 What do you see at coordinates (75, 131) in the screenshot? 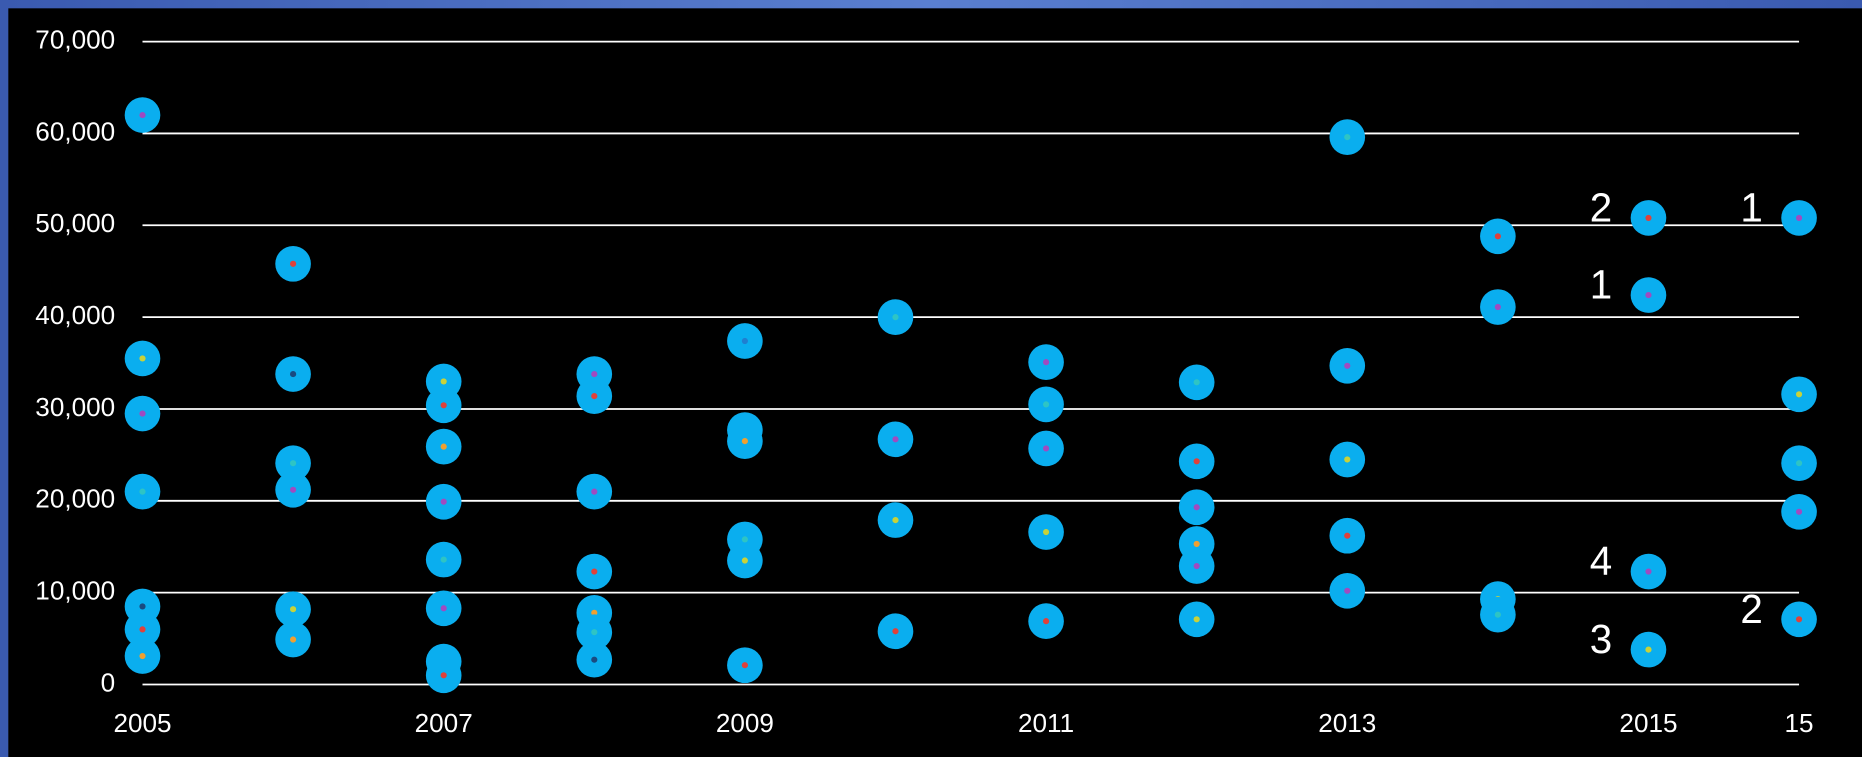
I see `y-tick-label: 60,000` at bounding box center [75, 131].